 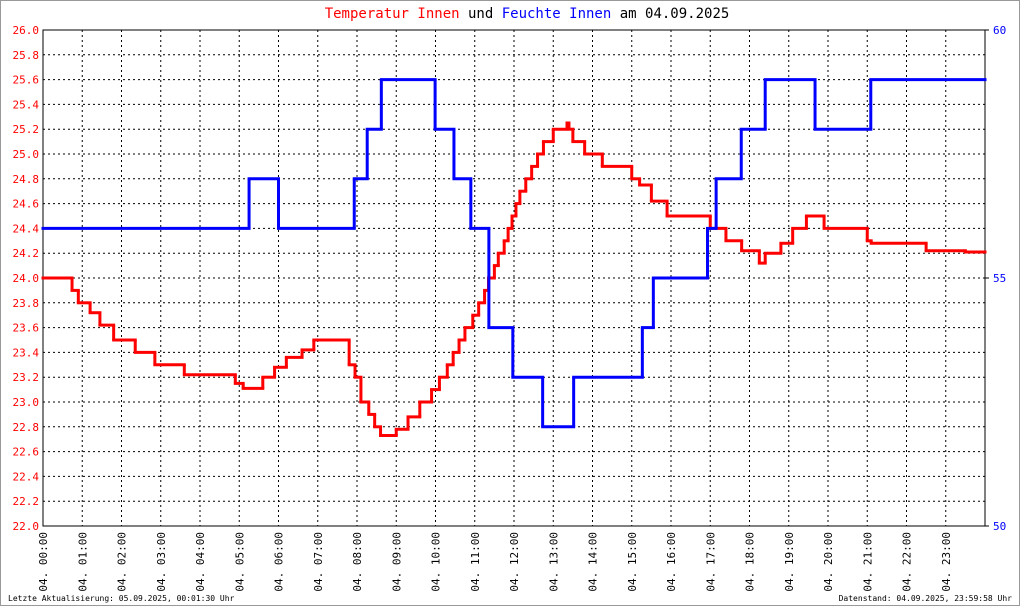 What do you see at coordinates (675, 14) in the screenshot?
I see `title-part: am 04.09.2025` at bounding box center [675, 14].